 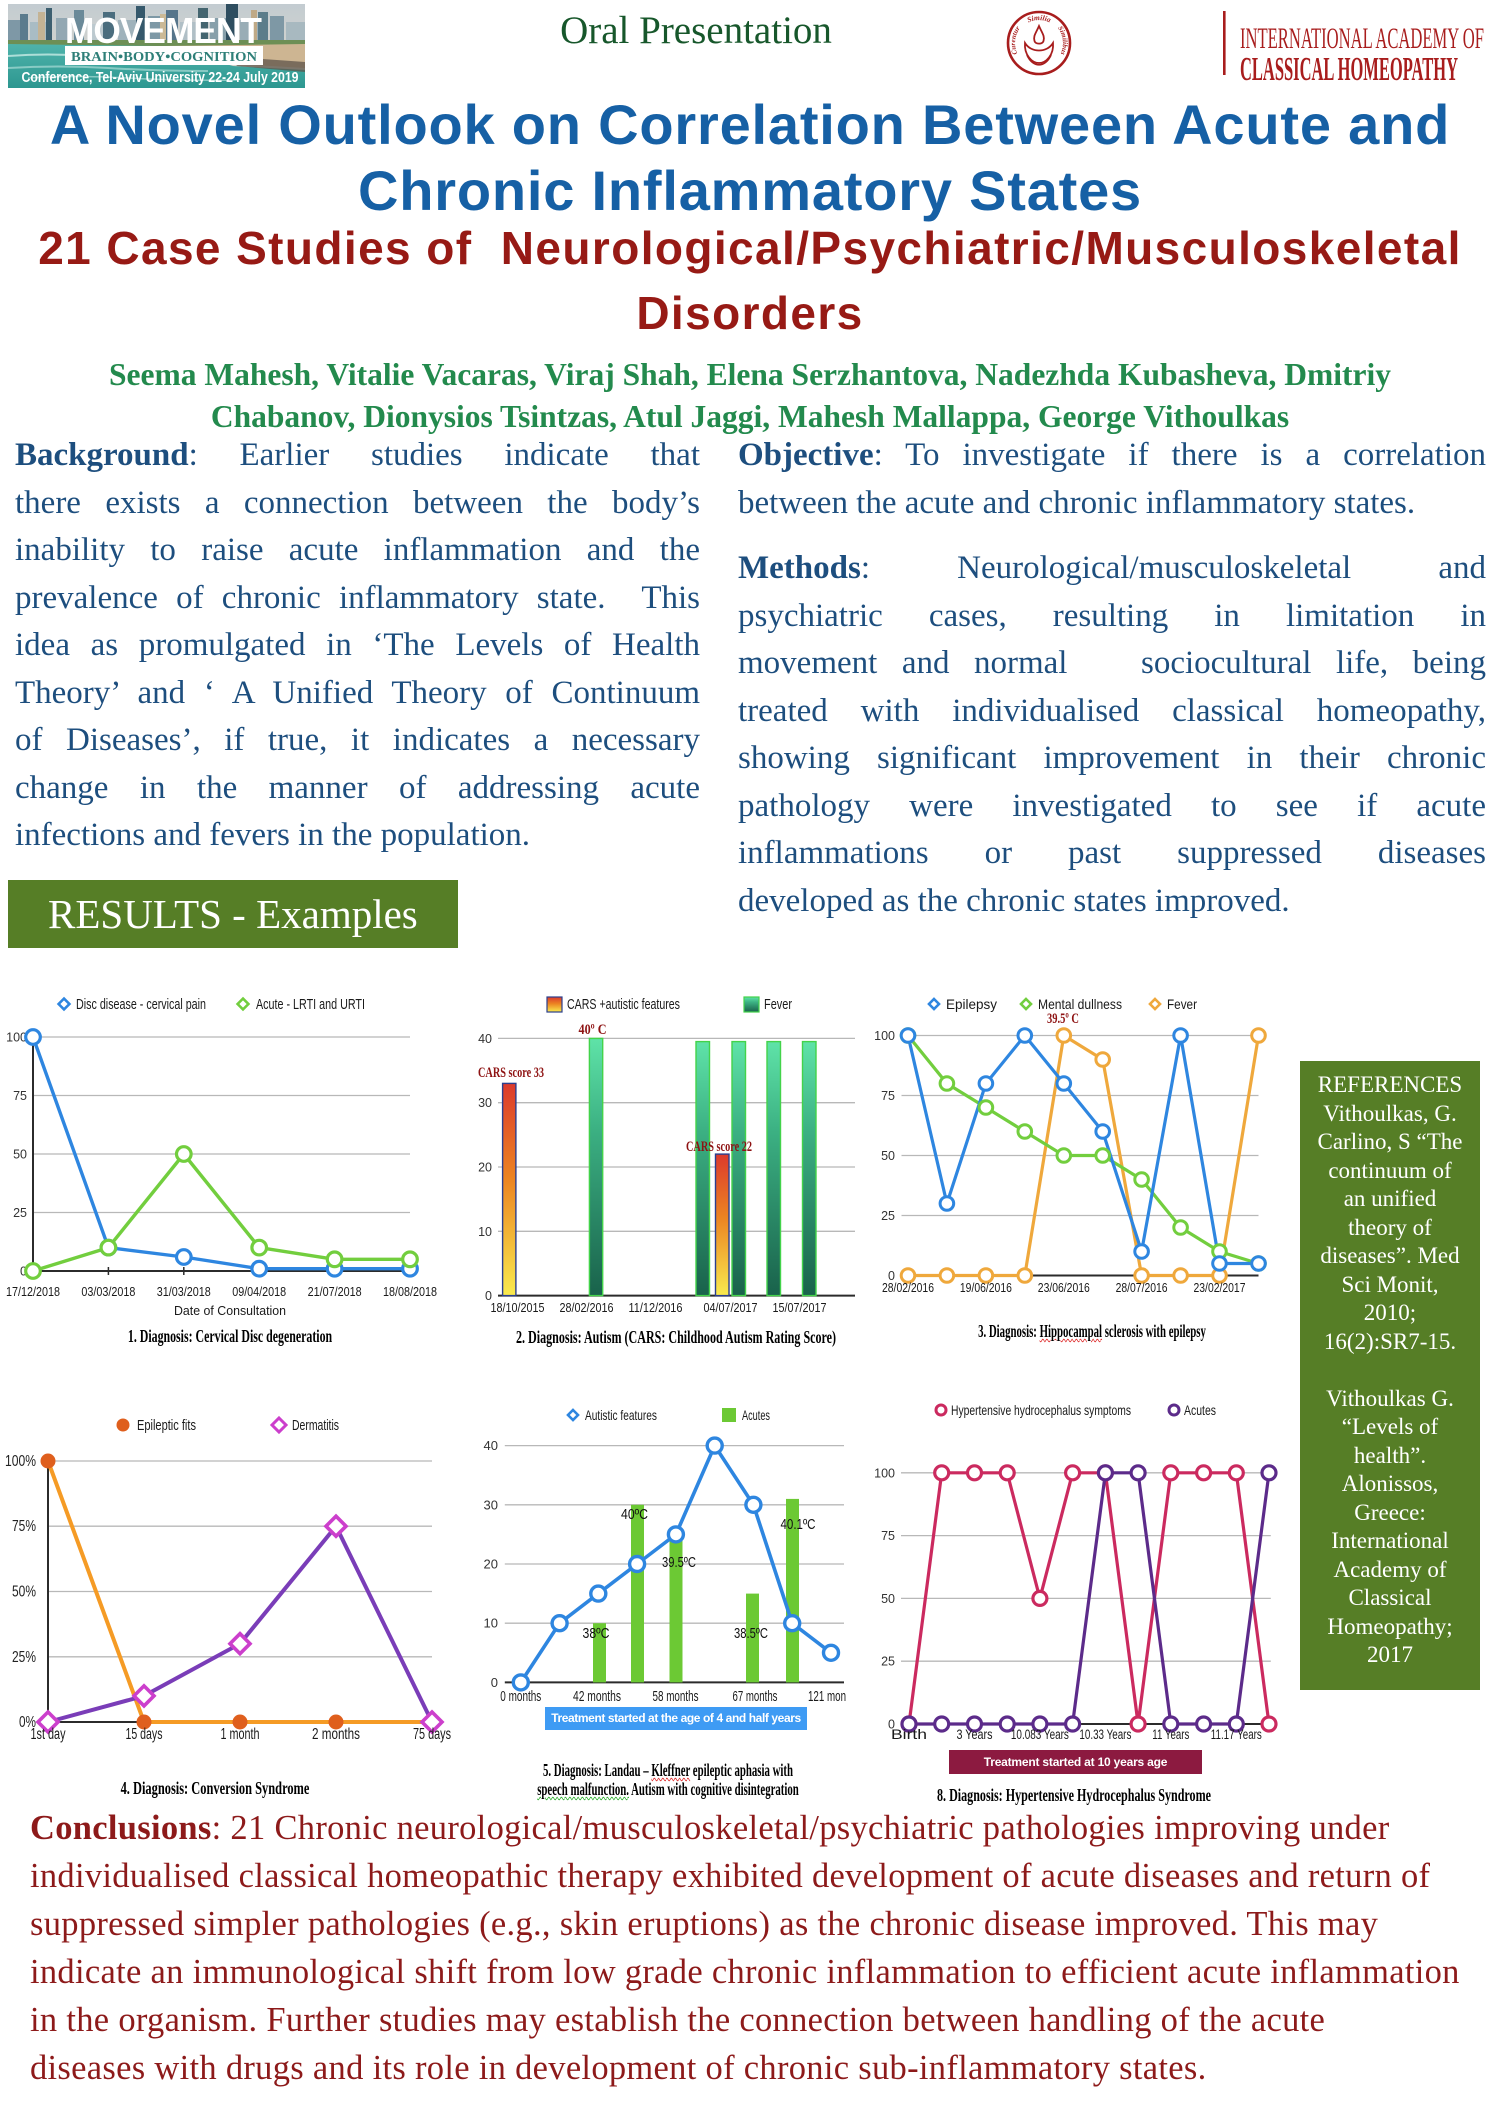 What do you see at coordinates (1142, 1287) in the screenshot?
I see `svg-text: 28/07/2016` at bounding box center [1142, 1287].